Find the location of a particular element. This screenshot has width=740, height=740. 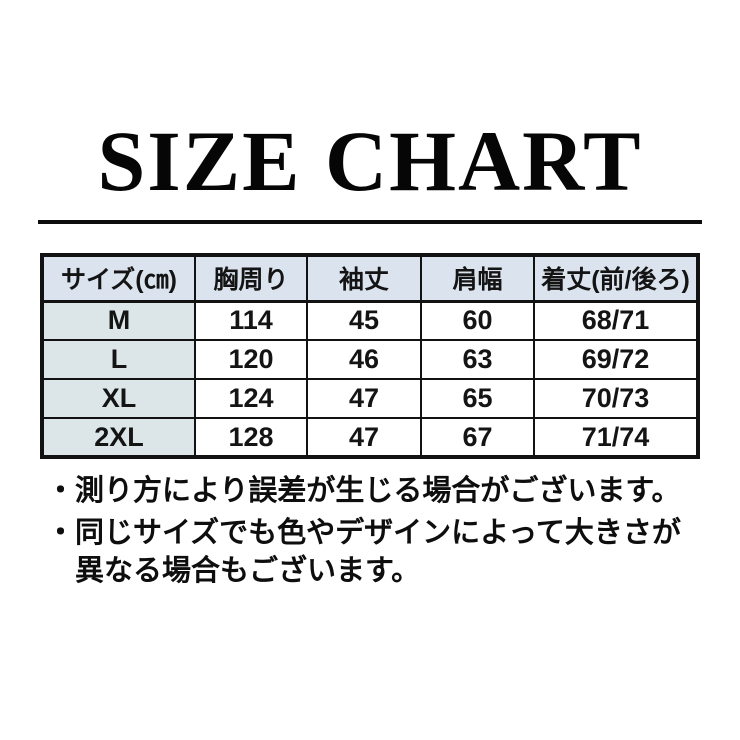

sleeve-cell: 46 is located at coordinates (364, 359).